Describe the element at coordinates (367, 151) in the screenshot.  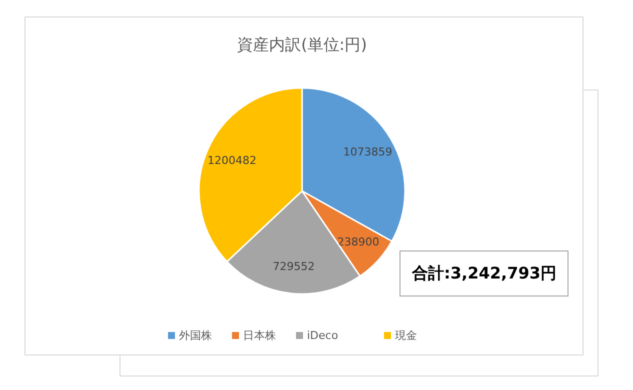
I see `data-label: 1073859` at that location.